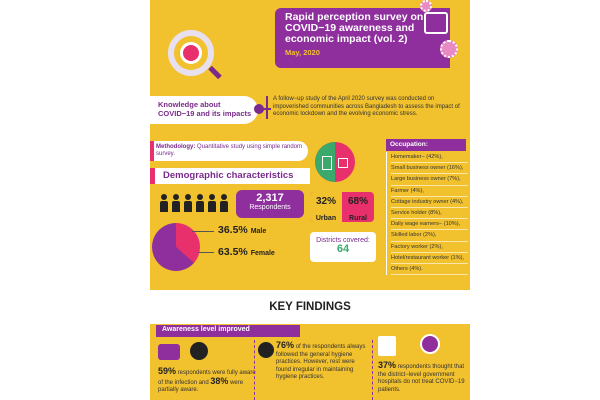 The height and width of the screenshot is (400, 600). What do you see at coordinates (258, 231) in the screenshot?
I see `male-label: Male` at bounding box center [258, 231].